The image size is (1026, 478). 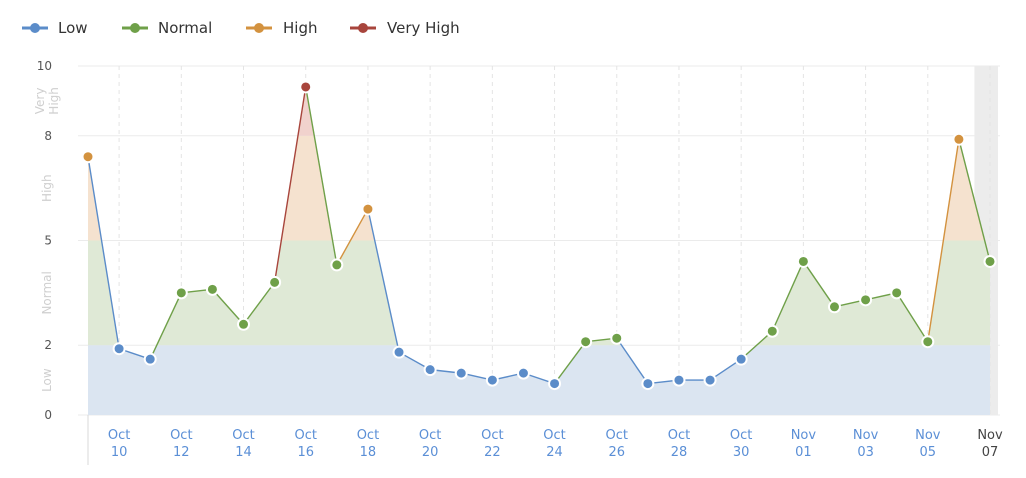 I want to click on x-tick-label: Oct 18, so click(x=368, y=444).